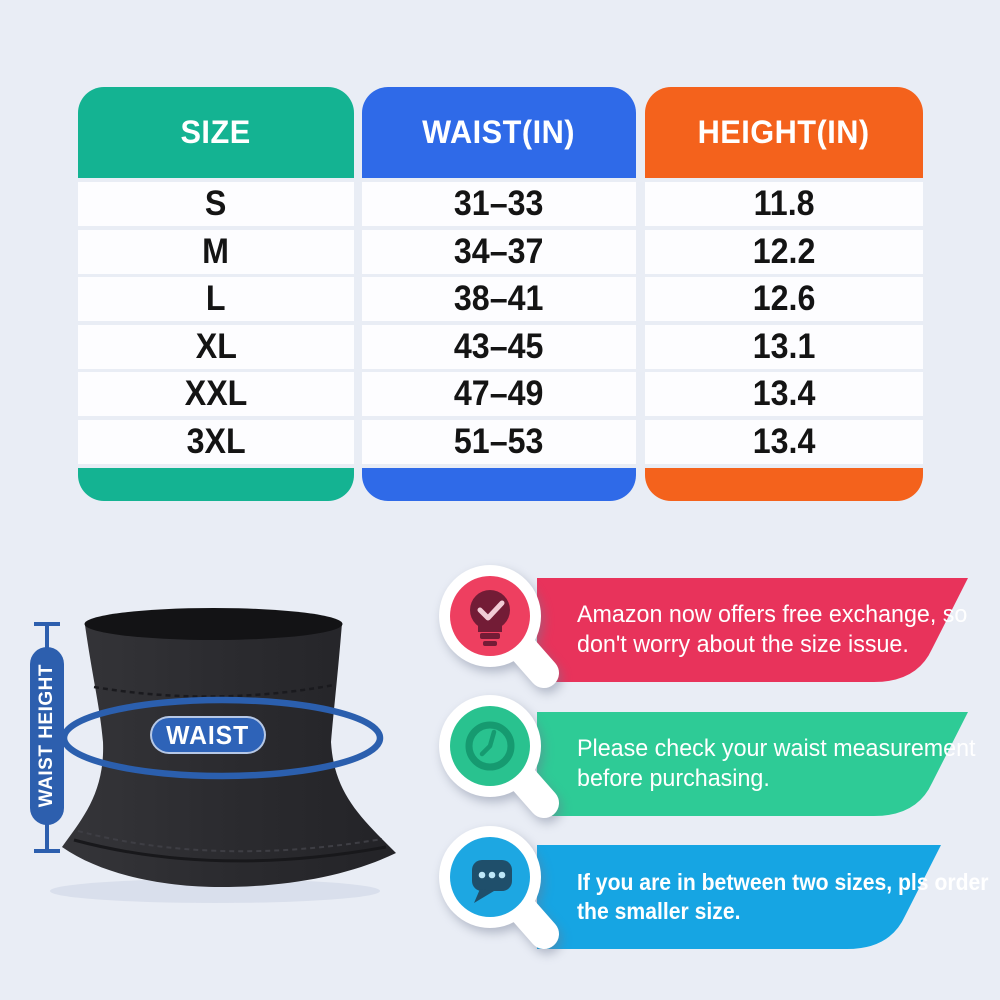  I want to click on table-cell: XXL, so click(216, 394).